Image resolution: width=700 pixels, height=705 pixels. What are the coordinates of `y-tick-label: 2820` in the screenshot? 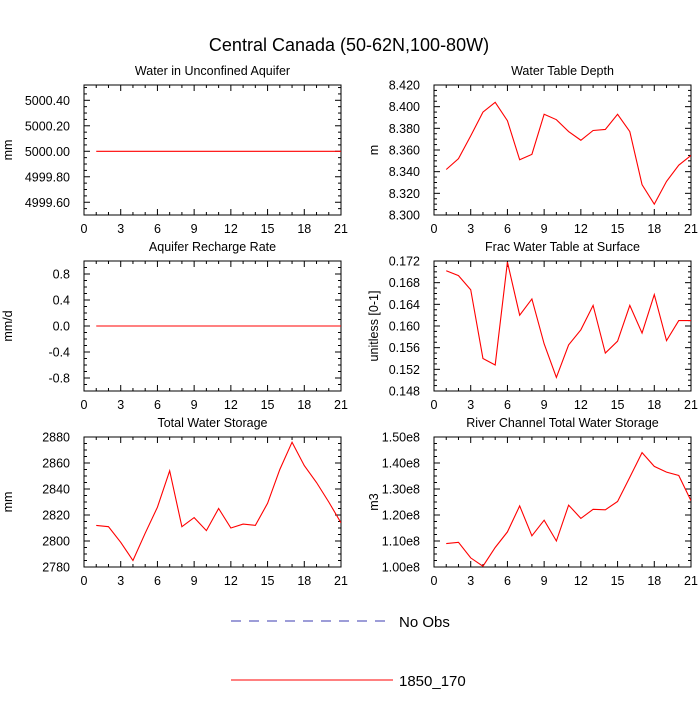 It's located at (56, 516).